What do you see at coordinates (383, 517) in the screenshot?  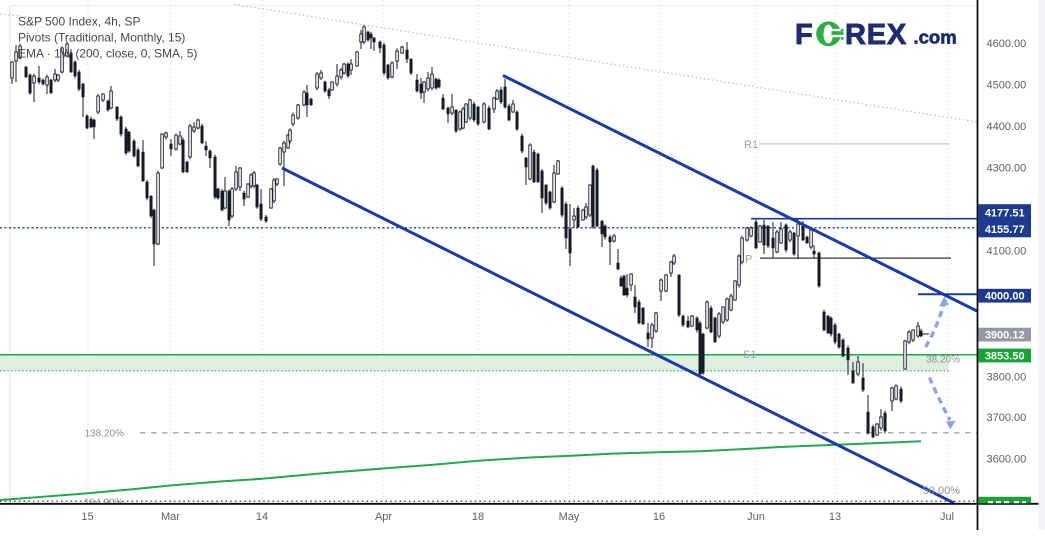 I see `svg-text: Apr` at bounding box center [383, 517].